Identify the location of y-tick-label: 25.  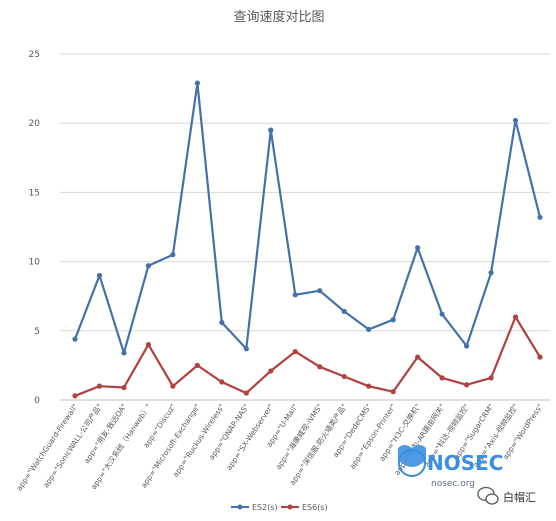
(34, 55).